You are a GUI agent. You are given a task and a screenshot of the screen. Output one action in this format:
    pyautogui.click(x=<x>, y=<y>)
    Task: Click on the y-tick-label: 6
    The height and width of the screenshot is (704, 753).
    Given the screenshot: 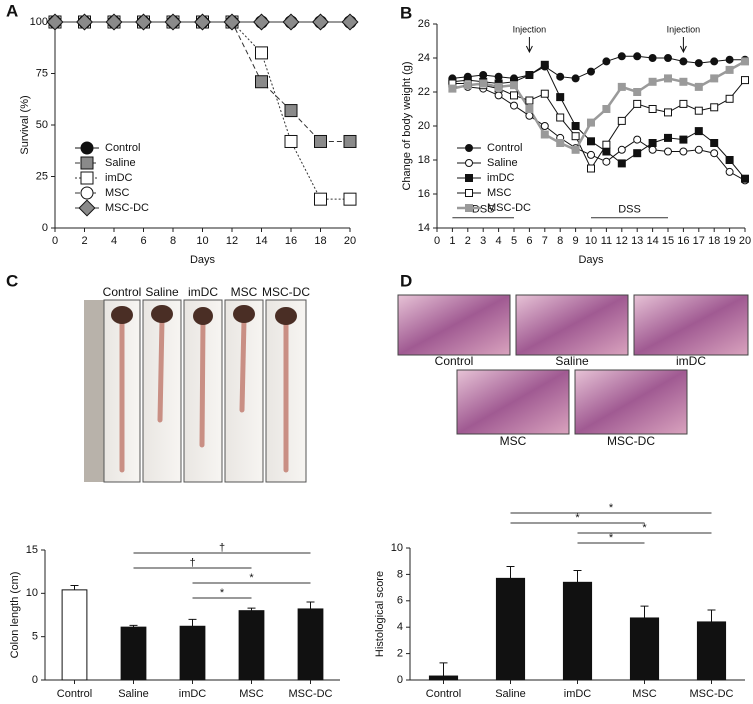 What is the action you would take?
    pyautogui.click(x=400, y=601)
    